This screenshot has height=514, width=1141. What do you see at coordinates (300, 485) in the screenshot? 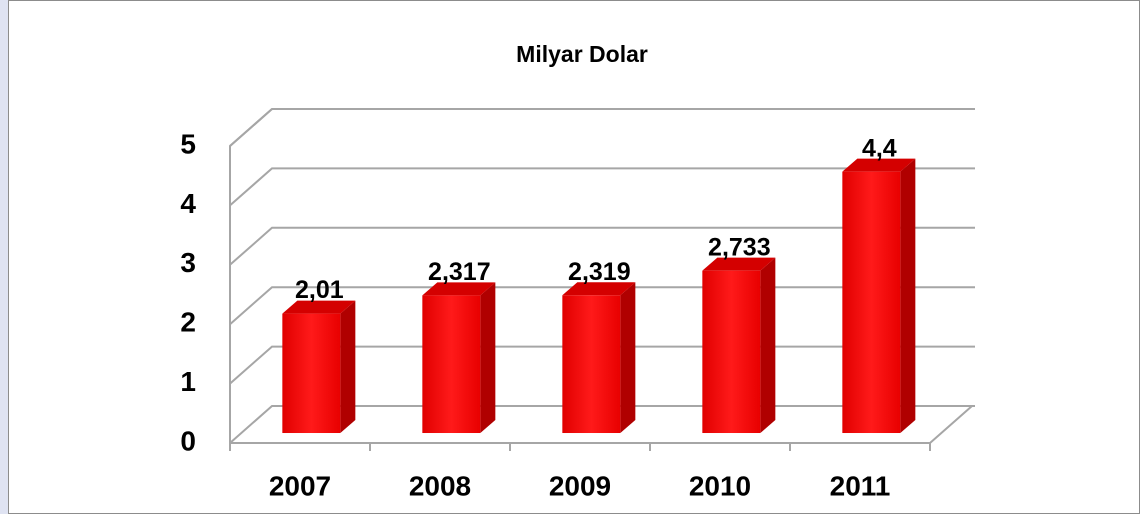
I see `x-tick-label: 2007` at bounding box center [300, 485].